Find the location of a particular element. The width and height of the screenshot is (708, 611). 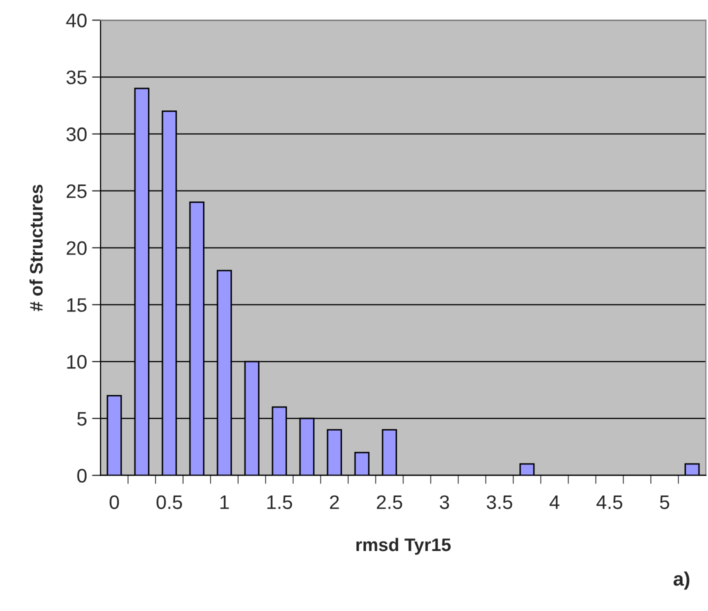

y-tick-label: 25 is located at coordinates (76, 191).